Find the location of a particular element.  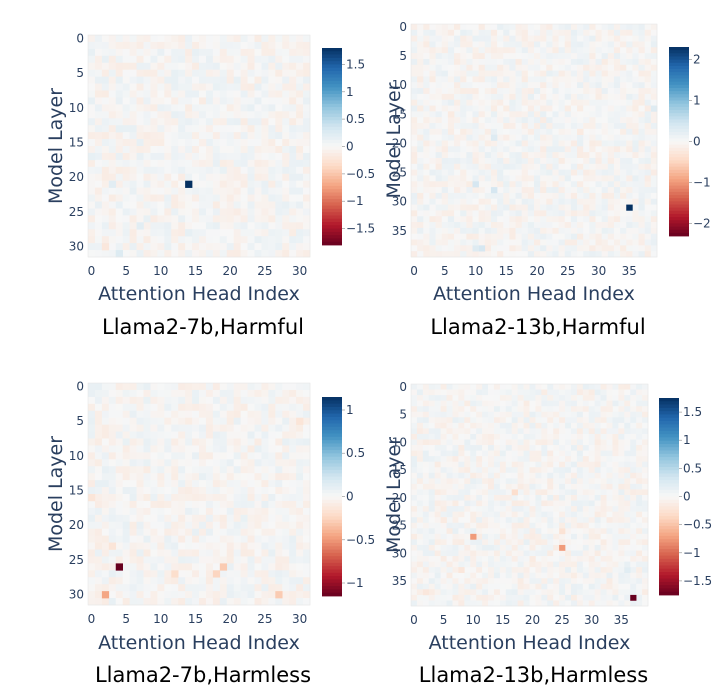

y-tick-label: 25 is located at coordinates (76, 212).